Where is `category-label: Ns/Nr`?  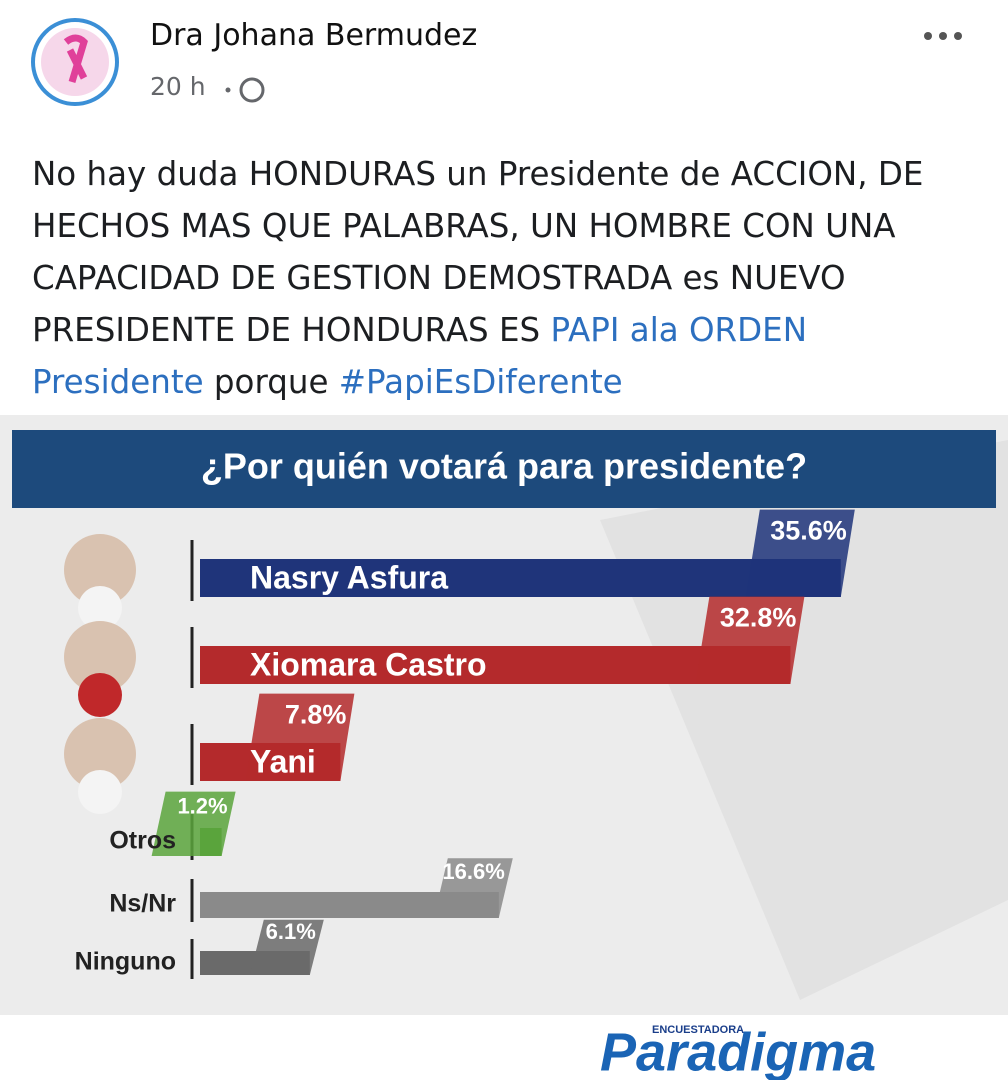 category-label: Ns/Nr is located at coordinates (142, 904).